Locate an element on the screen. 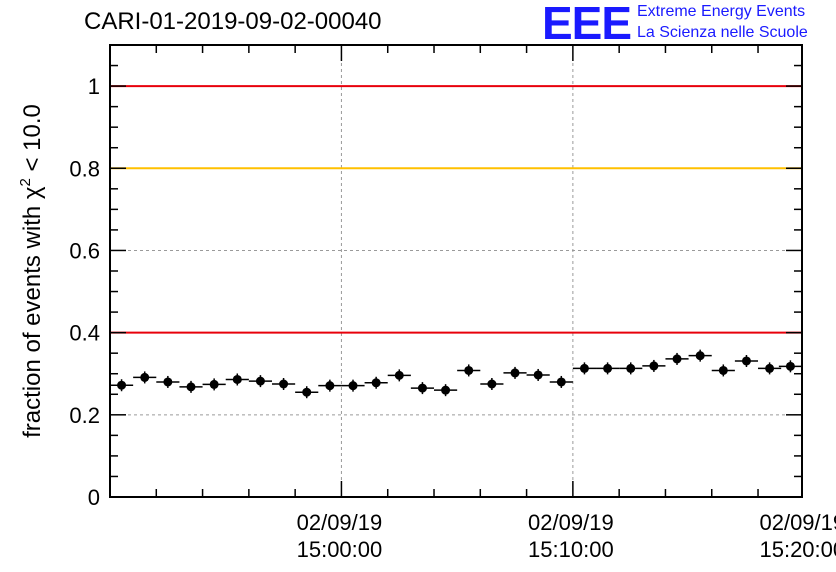  y-tick-label-4: 0.8 is located at coordinates (84, 168).